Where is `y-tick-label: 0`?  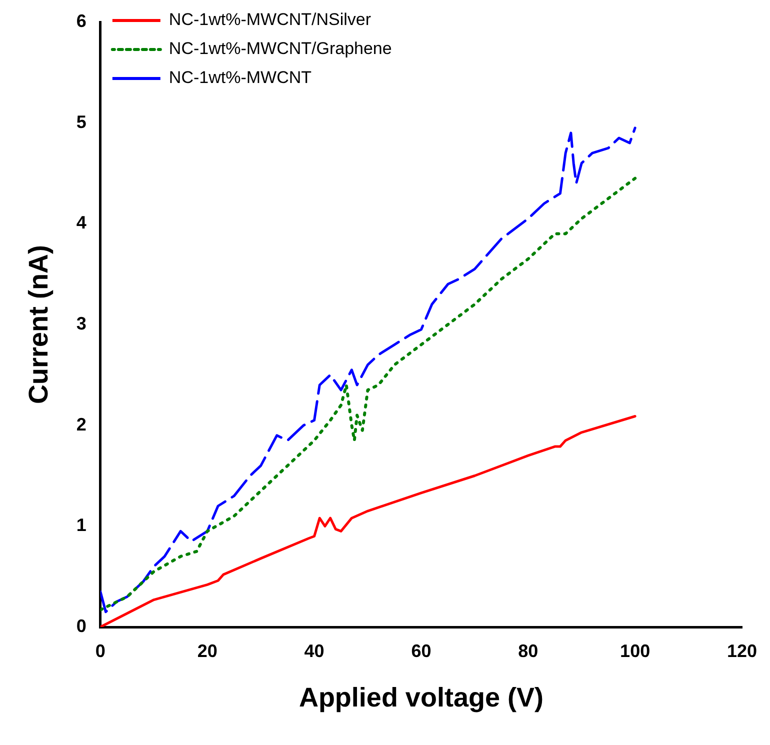 y-tick-label: 0 is located at coordinates (81, 626).